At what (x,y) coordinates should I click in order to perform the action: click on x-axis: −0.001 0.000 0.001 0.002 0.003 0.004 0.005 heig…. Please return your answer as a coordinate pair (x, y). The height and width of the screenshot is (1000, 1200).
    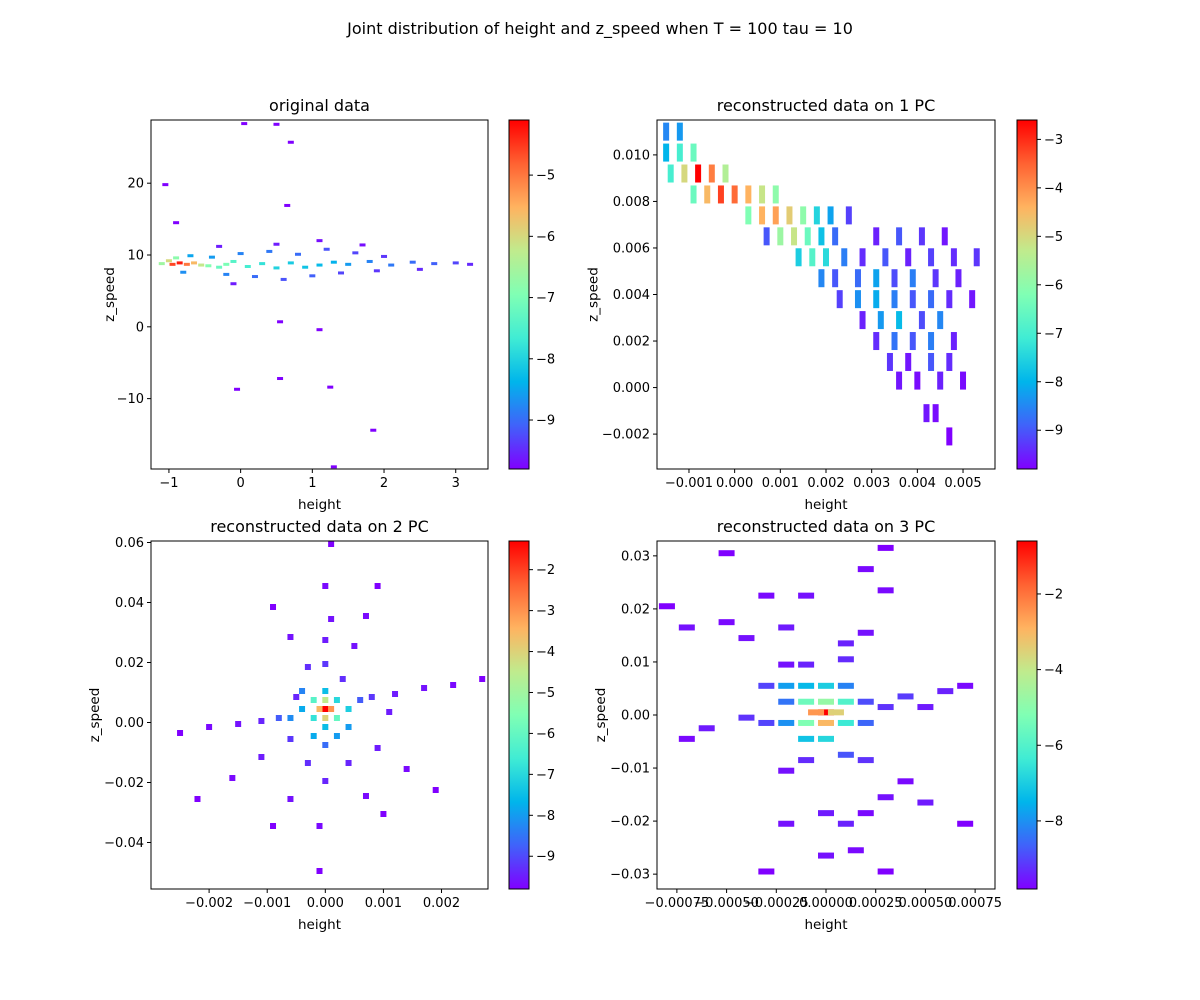
    Looking at the image, I should click on (823, 491).